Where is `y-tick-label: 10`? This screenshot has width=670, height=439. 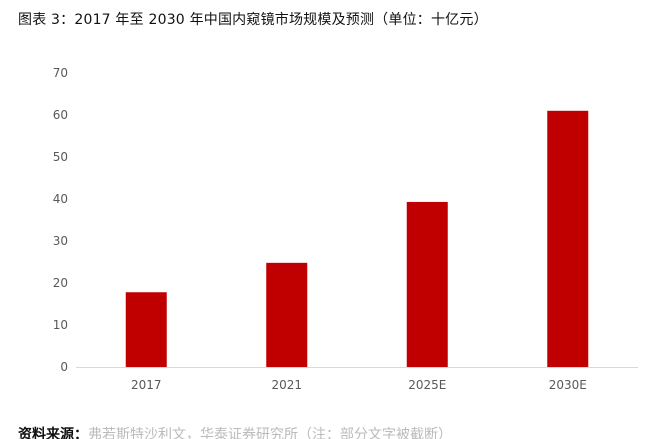 y-tick-label: 10 is located at coordinates (60, 325).